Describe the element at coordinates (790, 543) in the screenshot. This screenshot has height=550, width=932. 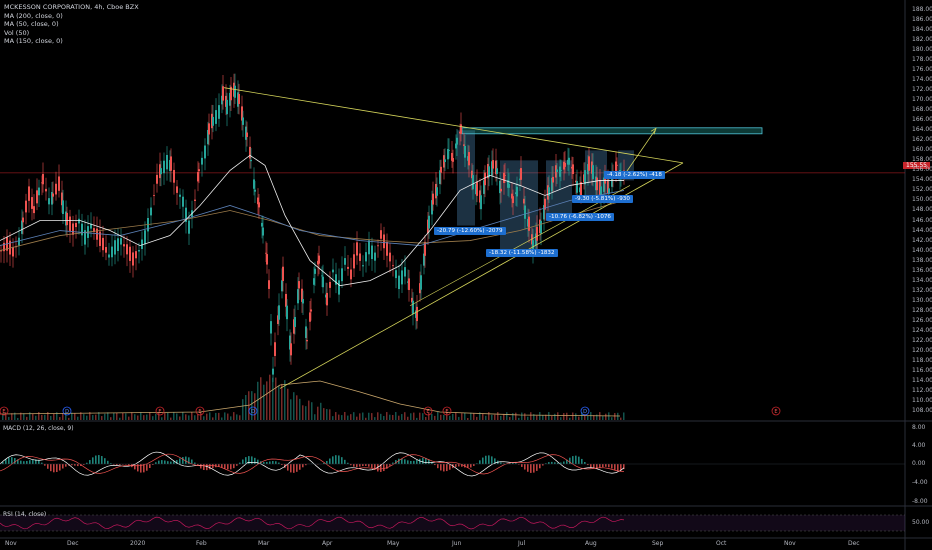
I see `time-tick-label: Nov` at that location.